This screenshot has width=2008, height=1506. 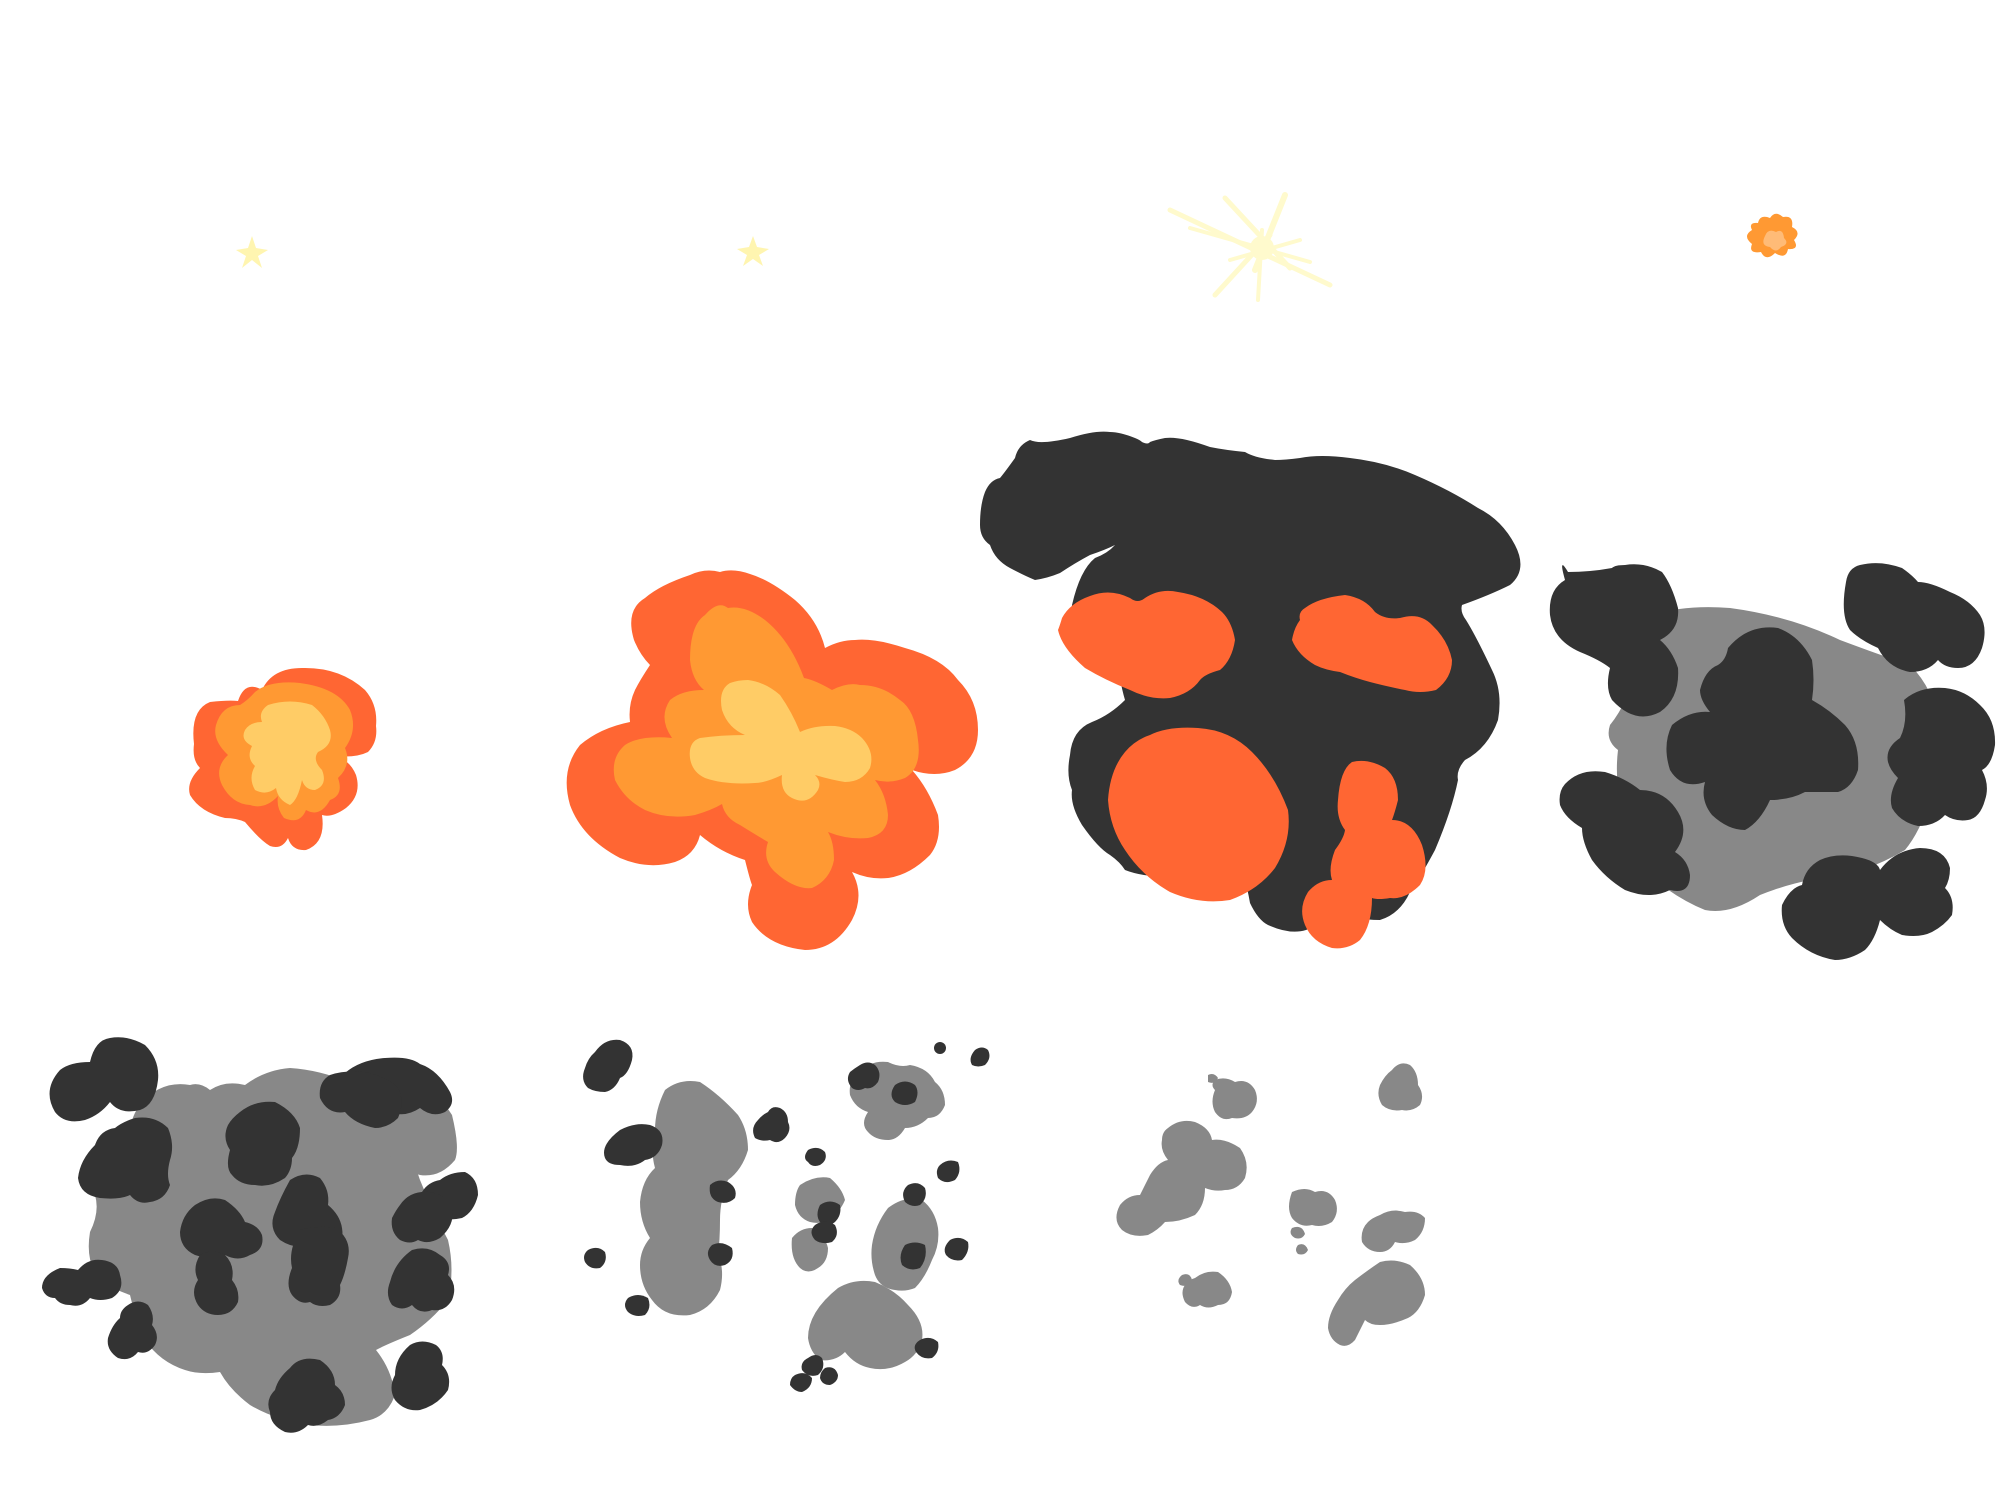 What do you see at coordinates (1270, 1204) in the screenshot?
I see `frame-11-fading-smoke` at bounding box center [1270, 1204].